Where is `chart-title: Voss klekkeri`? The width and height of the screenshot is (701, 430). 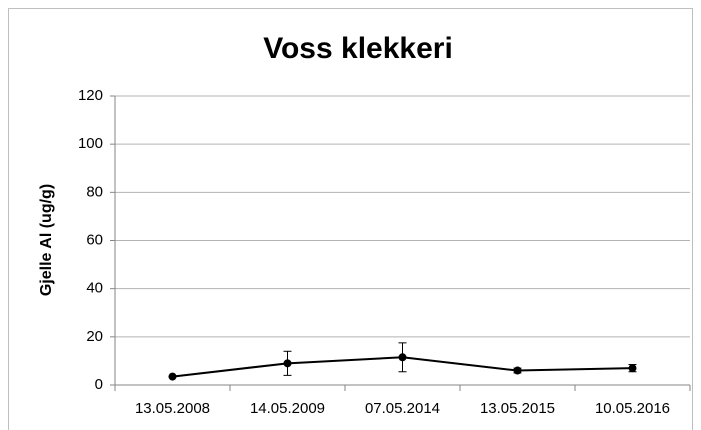
chart-title: Voss klekkeri is located at coordinates (358, 48).